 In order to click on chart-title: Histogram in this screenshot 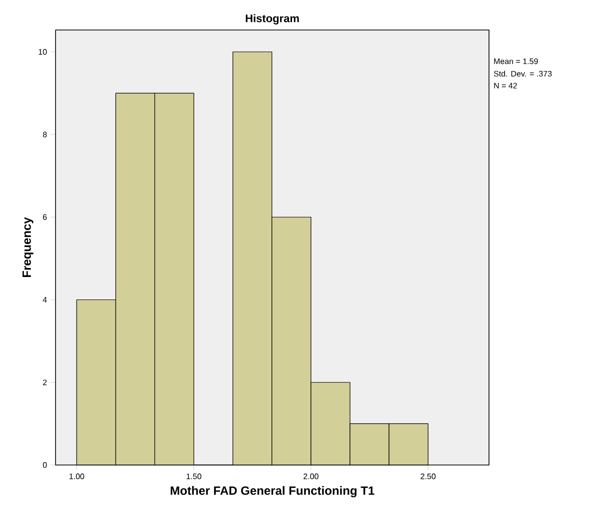, I will do `click(272, 19)`.